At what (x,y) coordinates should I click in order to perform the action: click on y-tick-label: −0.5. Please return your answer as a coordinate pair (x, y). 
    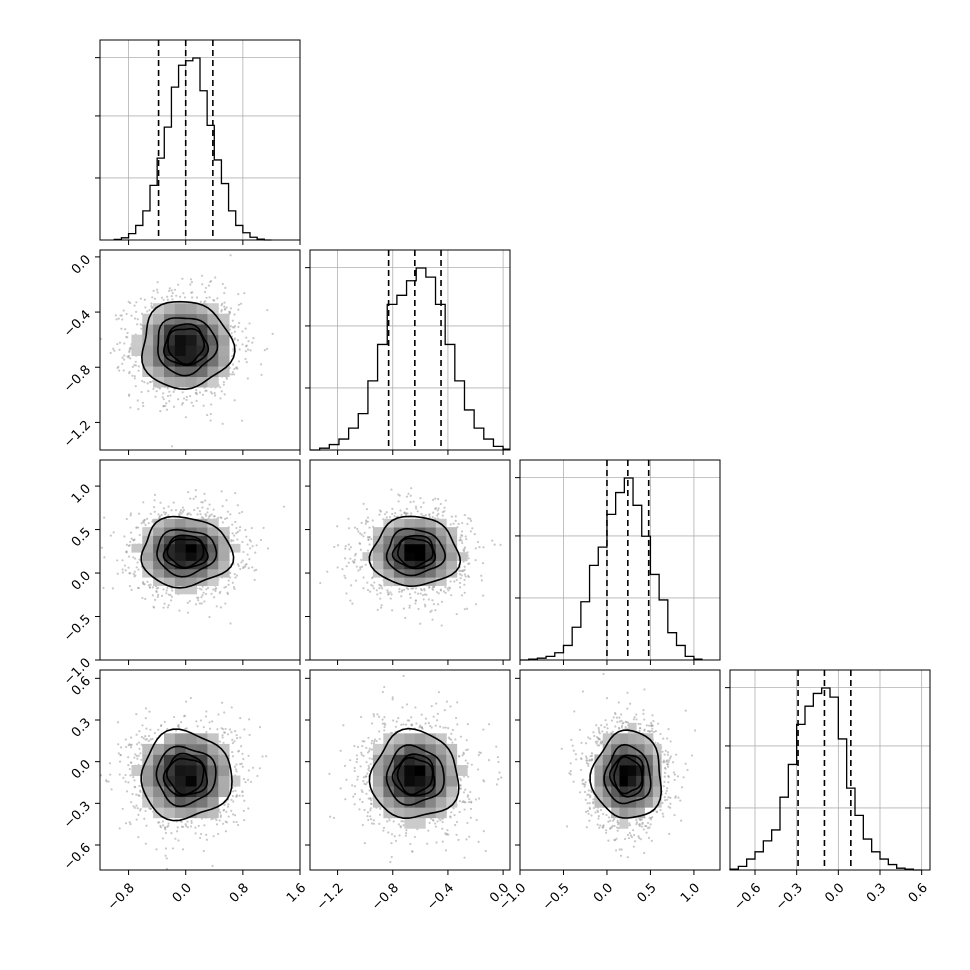
    Looking at the image, I should click on (77, 628).